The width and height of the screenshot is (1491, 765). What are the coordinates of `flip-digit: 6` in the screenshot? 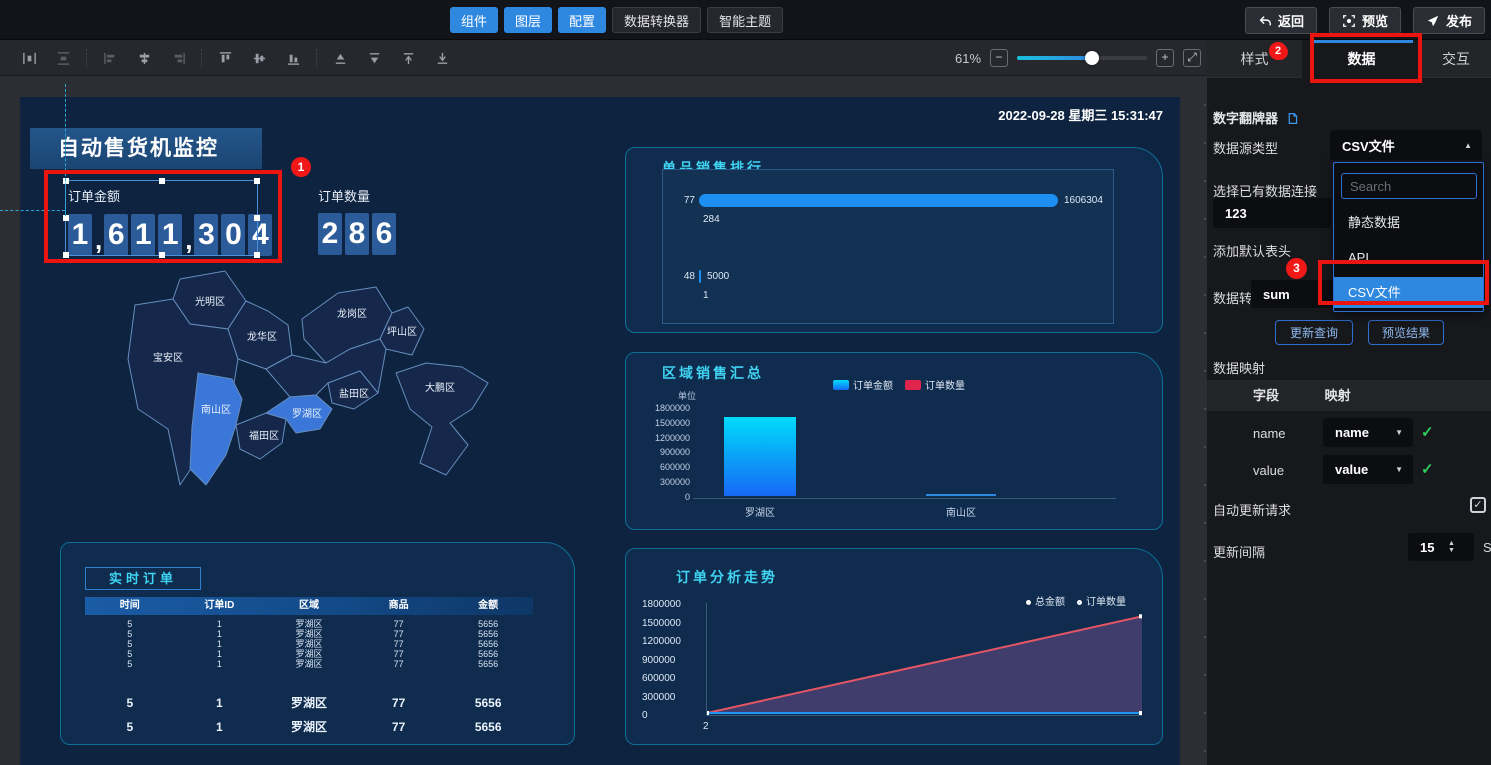 It's located at (116, 234).